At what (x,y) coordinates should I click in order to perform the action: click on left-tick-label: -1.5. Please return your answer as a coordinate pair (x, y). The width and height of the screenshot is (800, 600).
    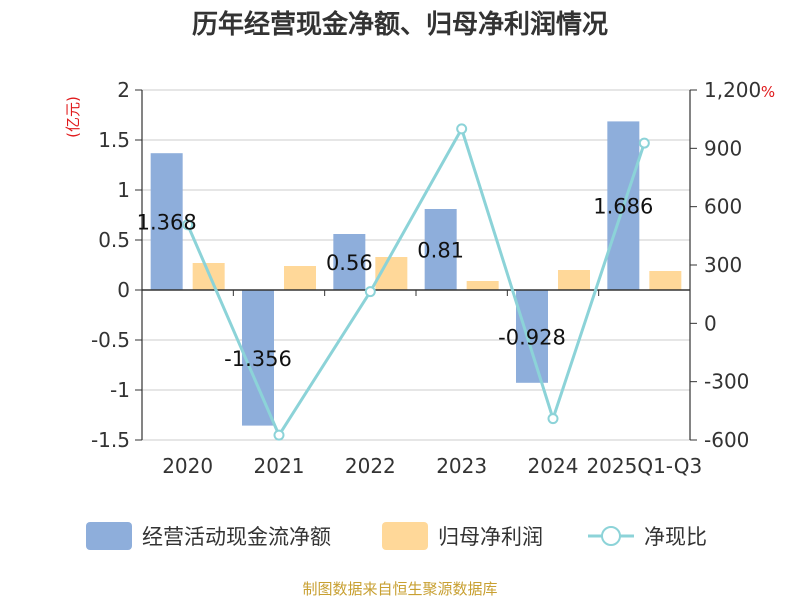
    Looking at the image, I should click on (110, 440).